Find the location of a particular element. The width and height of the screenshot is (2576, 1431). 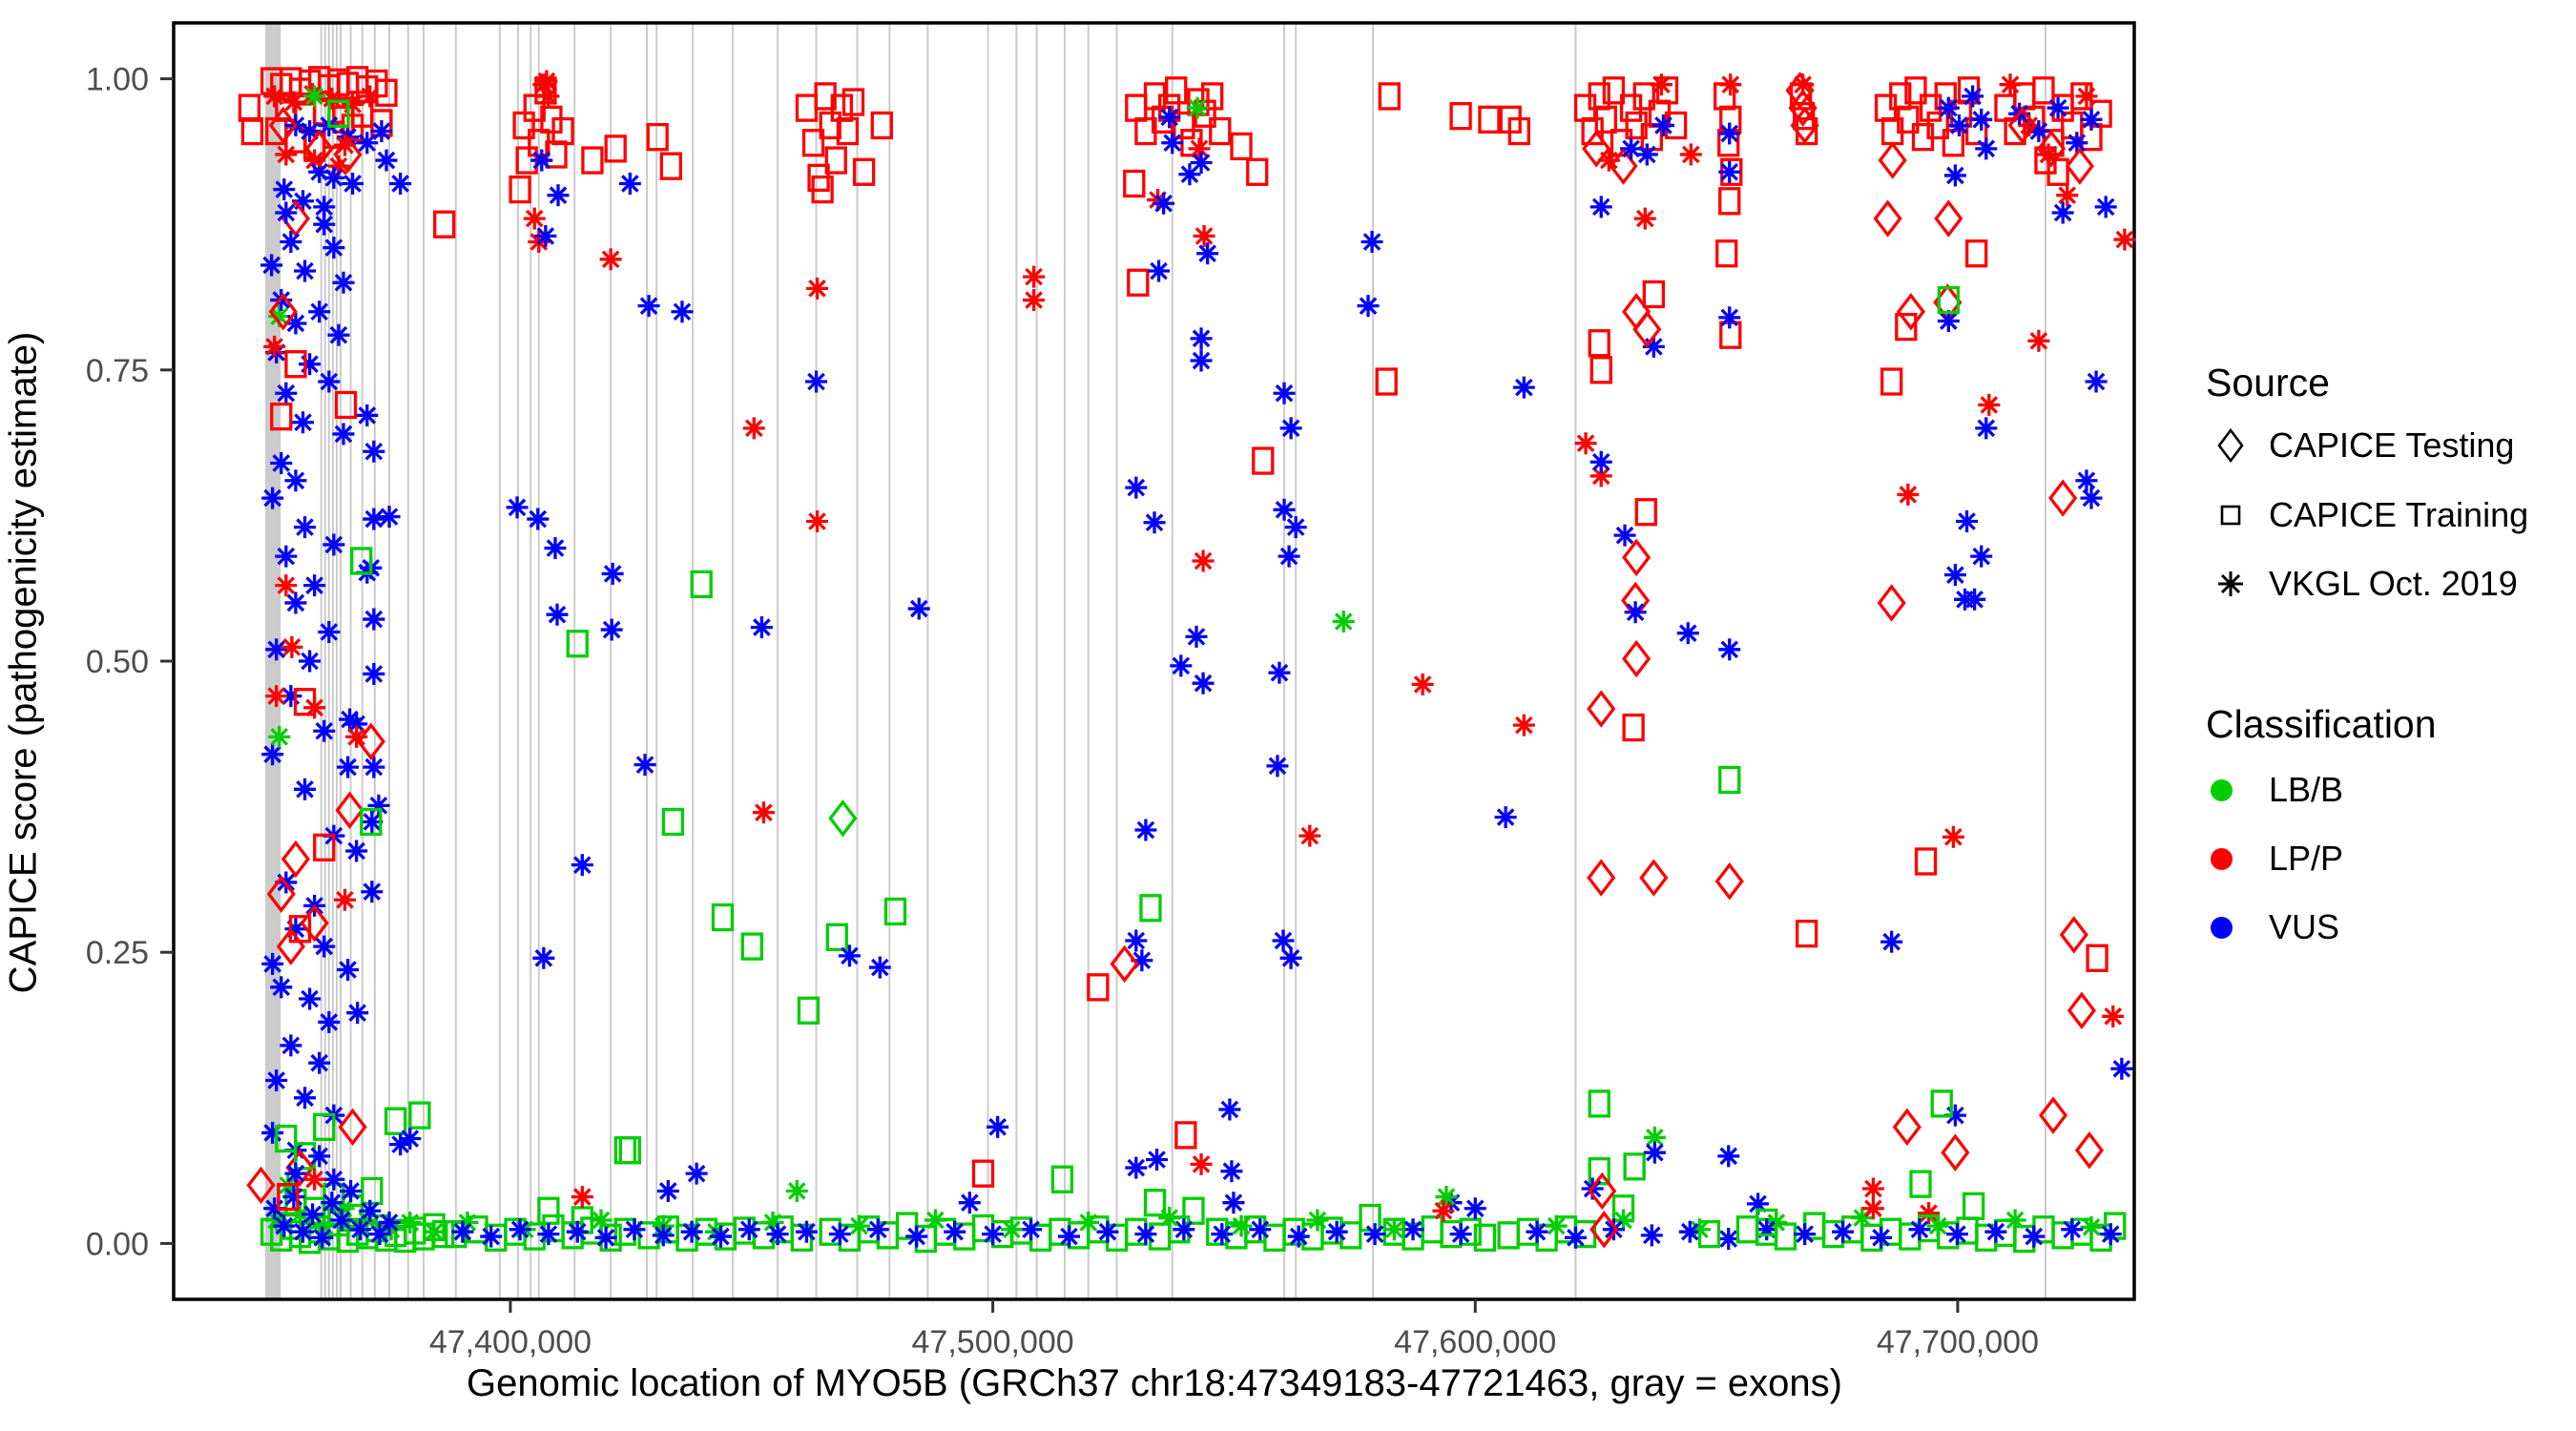

x-tick-label: 47,400,000 is located at coordinates (510, 1342).